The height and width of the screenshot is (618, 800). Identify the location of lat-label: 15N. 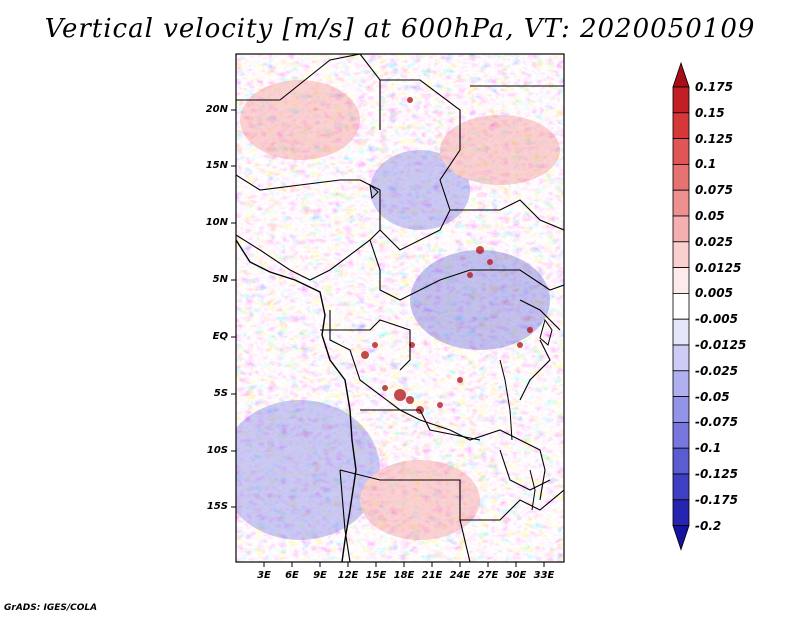
(216, 165).